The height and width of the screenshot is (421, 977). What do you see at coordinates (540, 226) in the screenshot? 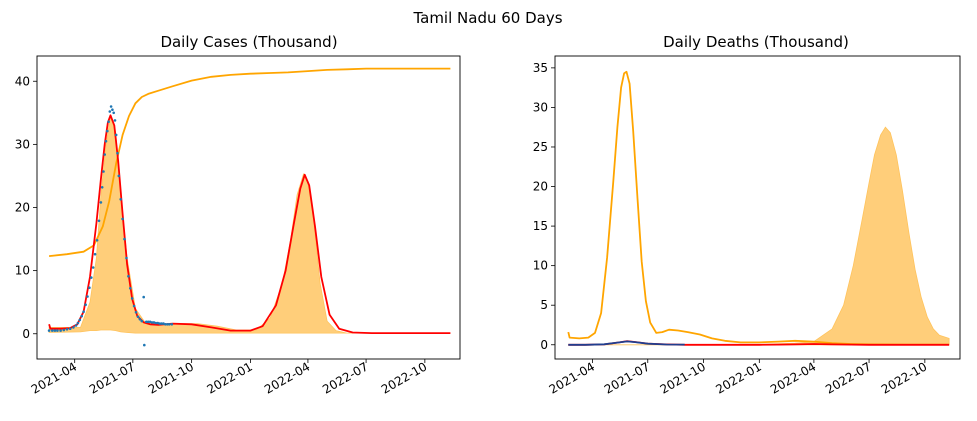
I see `y-tick-label: 15` at bounding box center [540, 226].